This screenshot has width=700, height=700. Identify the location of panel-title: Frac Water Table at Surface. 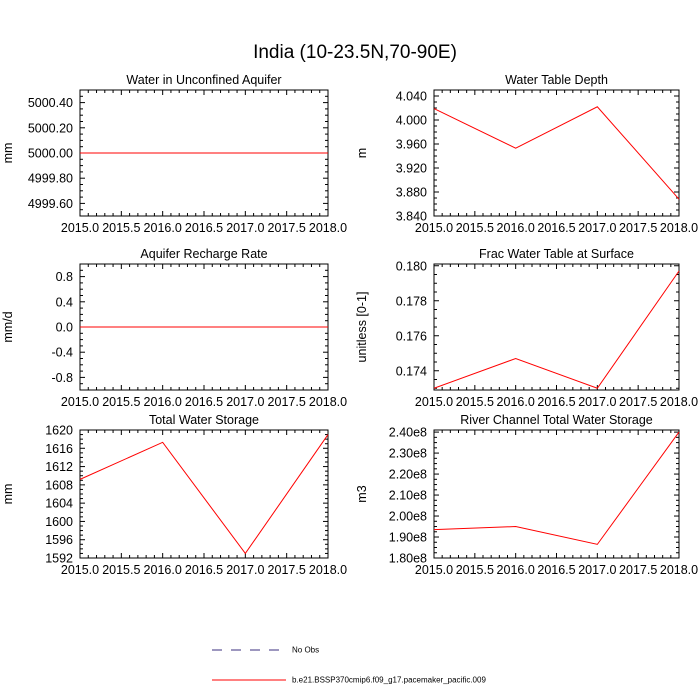
(556, 254).